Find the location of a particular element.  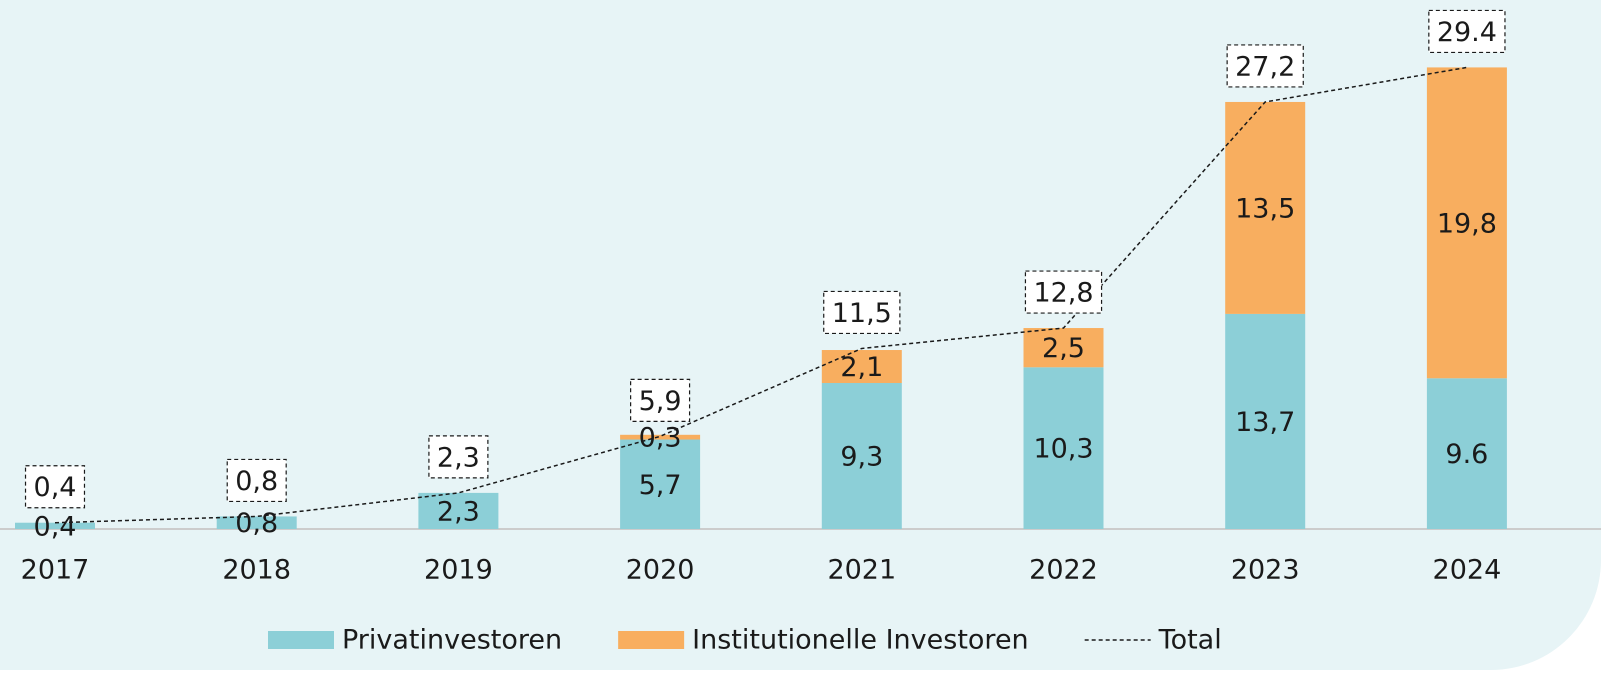

data-label: 0,4 is located at coordinates (55, 526).